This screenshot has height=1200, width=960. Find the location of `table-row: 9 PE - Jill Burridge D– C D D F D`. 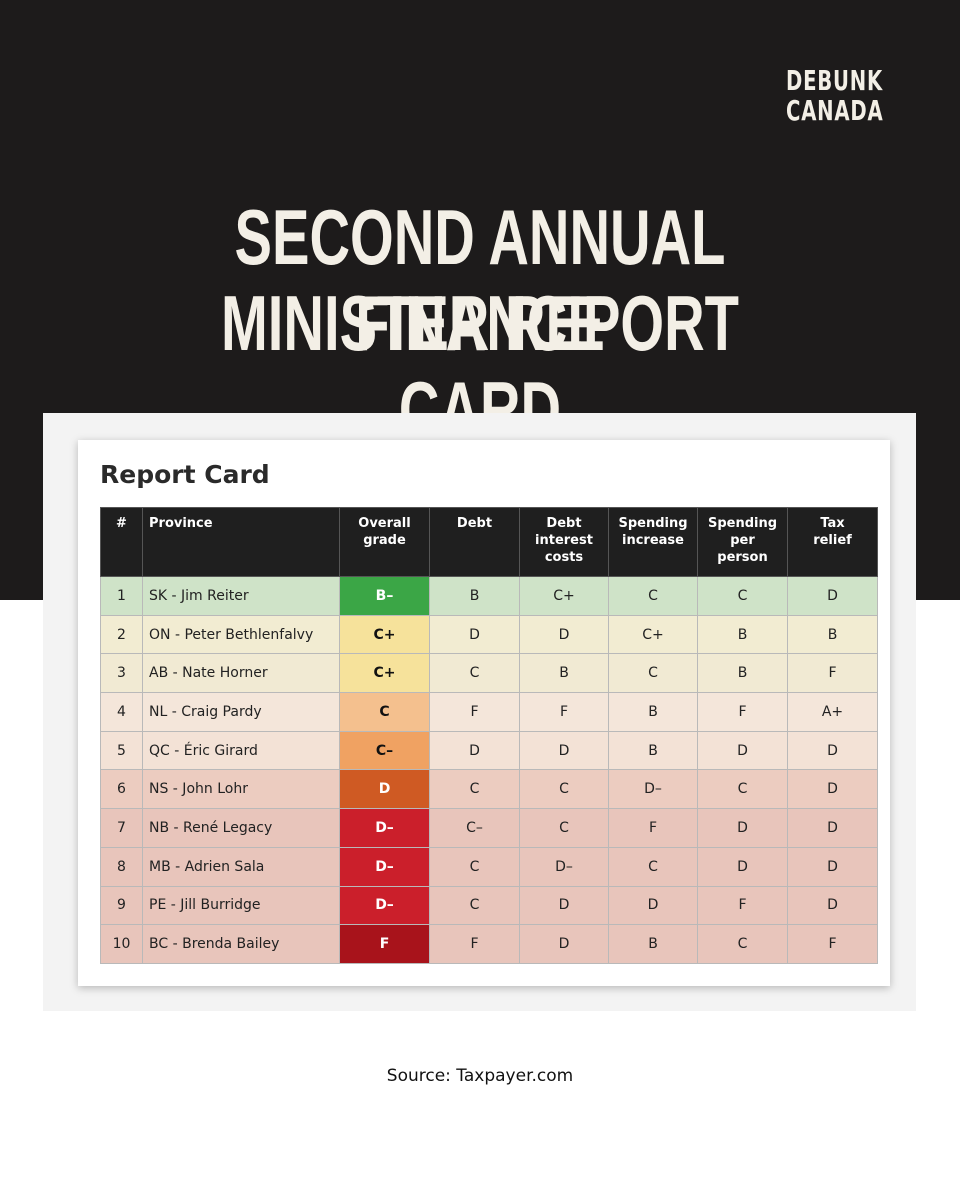

table-row: 9 PE - Jill Burridge D– C D D F D is located at coordinates (489, 905).